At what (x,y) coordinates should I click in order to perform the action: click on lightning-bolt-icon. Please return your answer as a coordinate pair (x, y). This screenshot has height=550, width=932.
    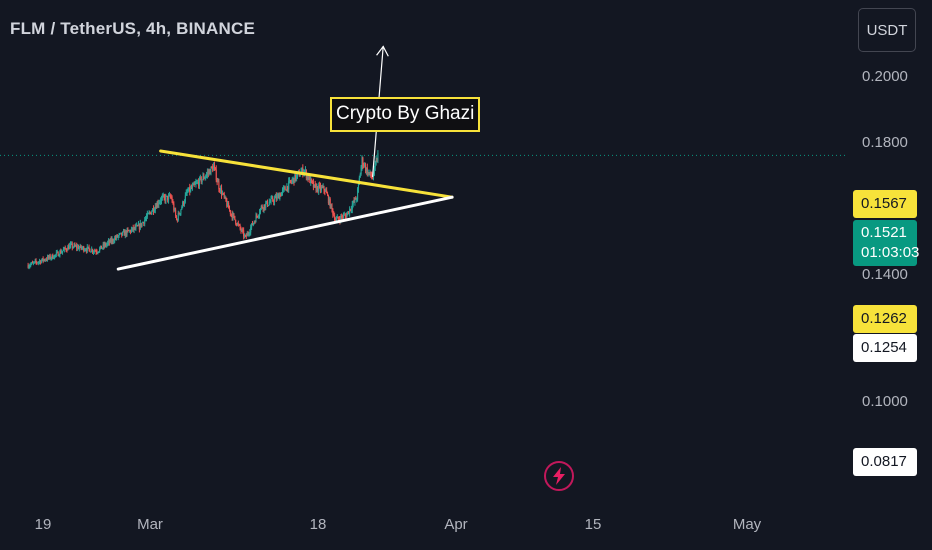
    Looking at the image, I should click on (559, 476).